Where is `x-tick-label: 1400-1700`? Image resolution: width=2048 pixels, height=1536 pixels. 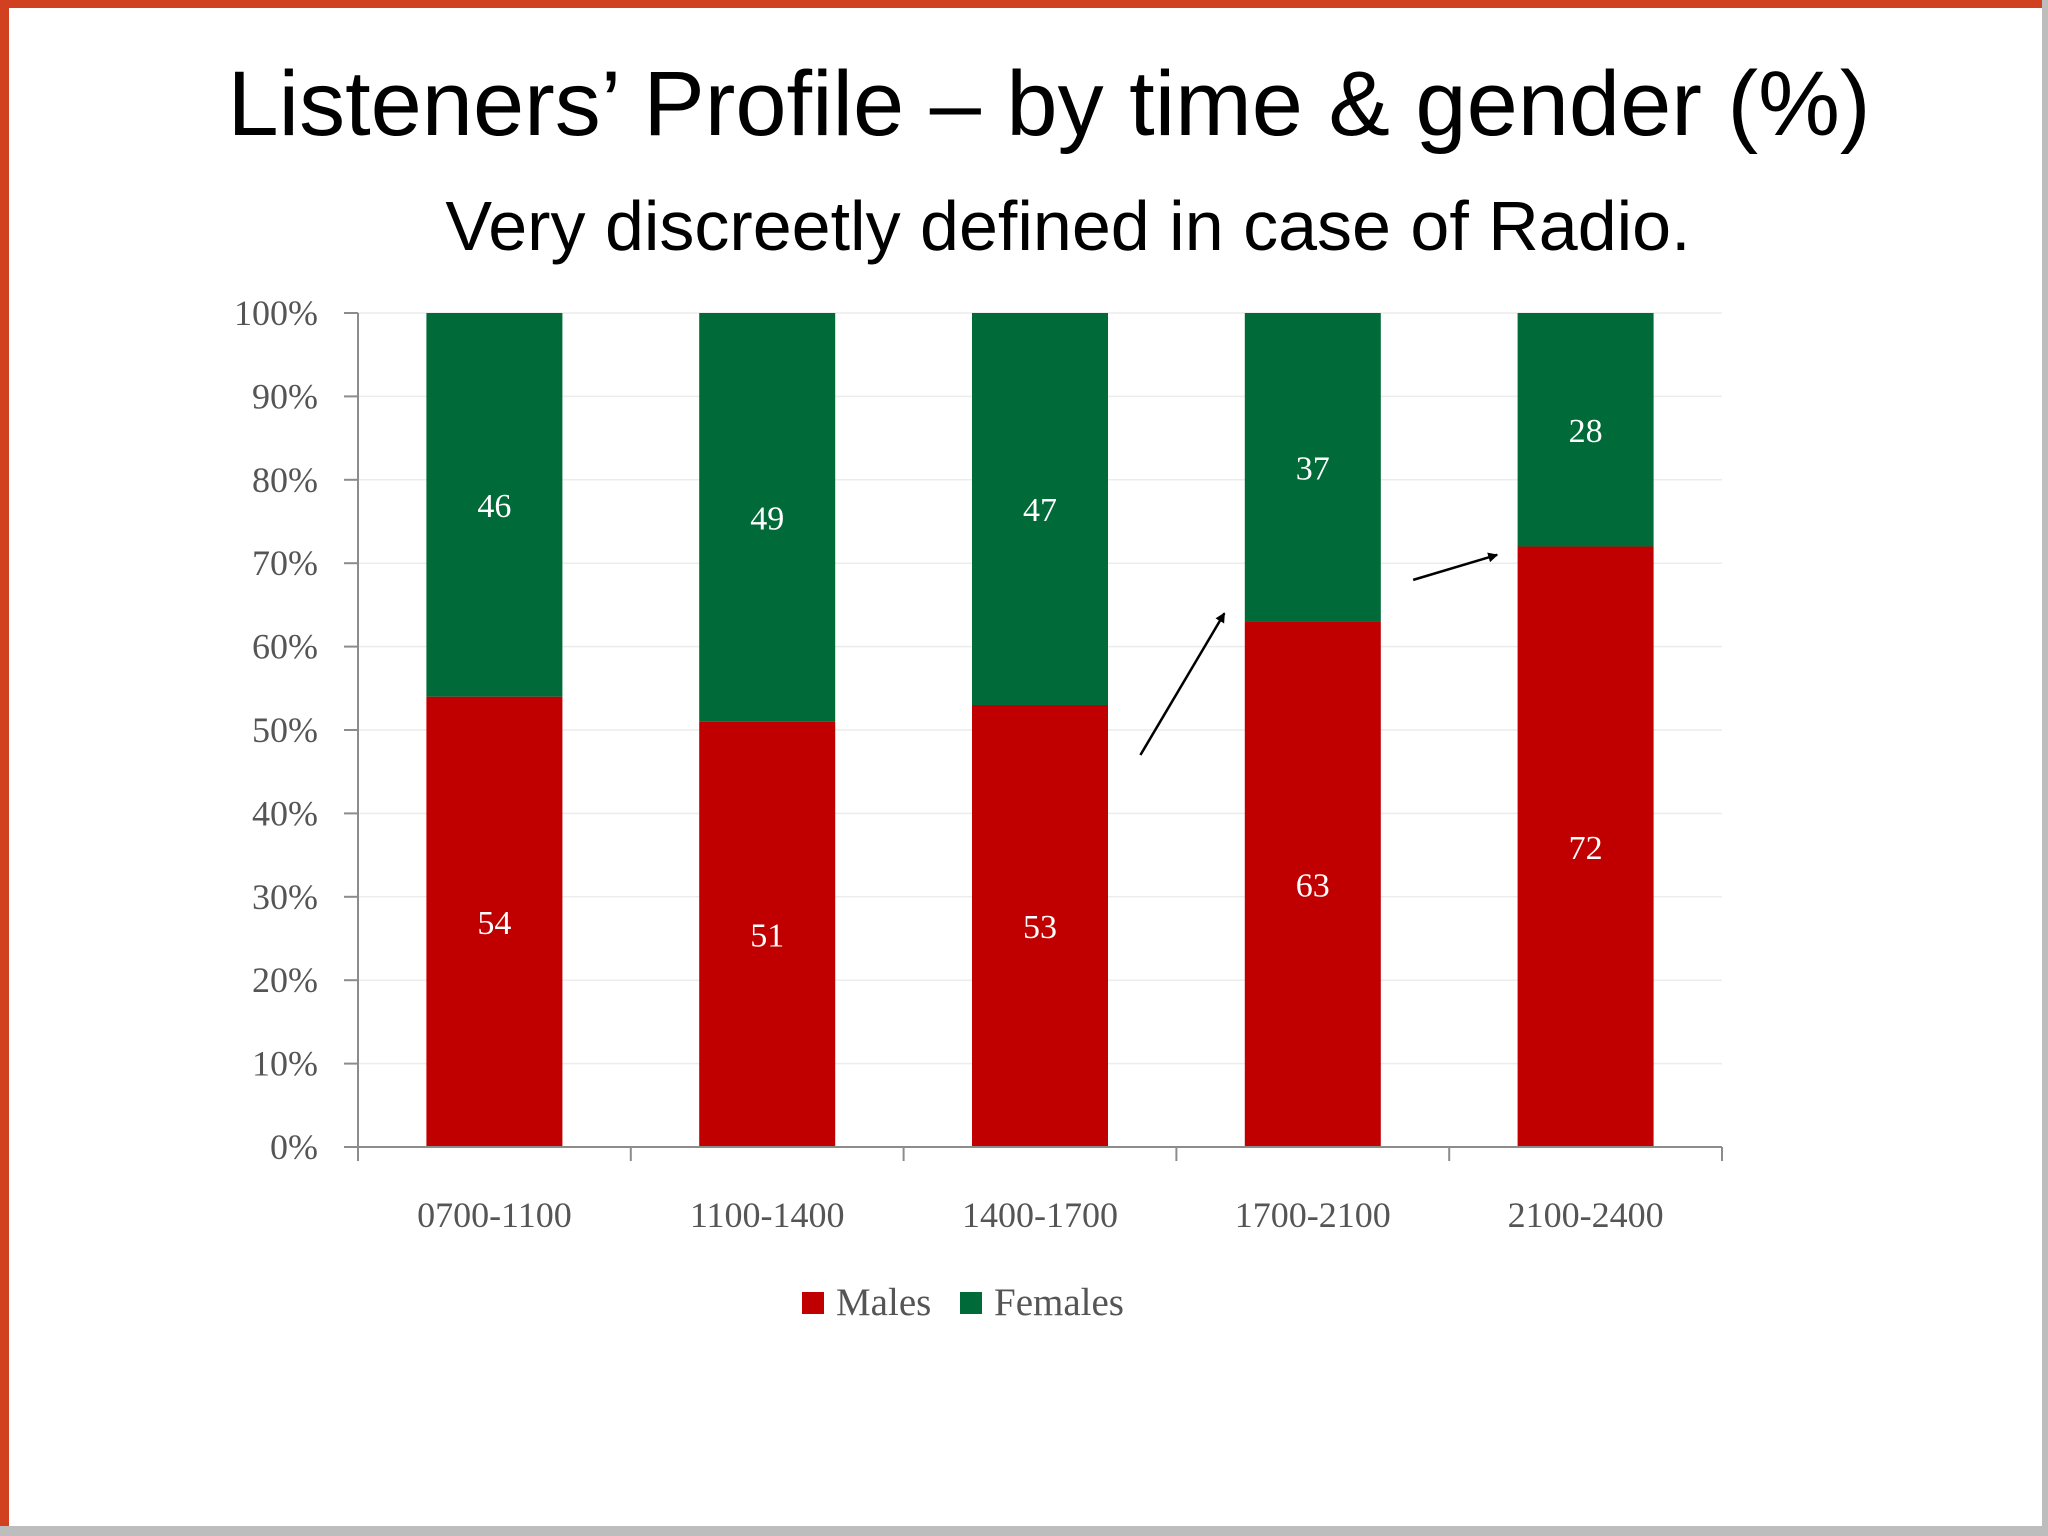 x-tick-label: 1400-1700 is located at coordinates (1040, 1215).